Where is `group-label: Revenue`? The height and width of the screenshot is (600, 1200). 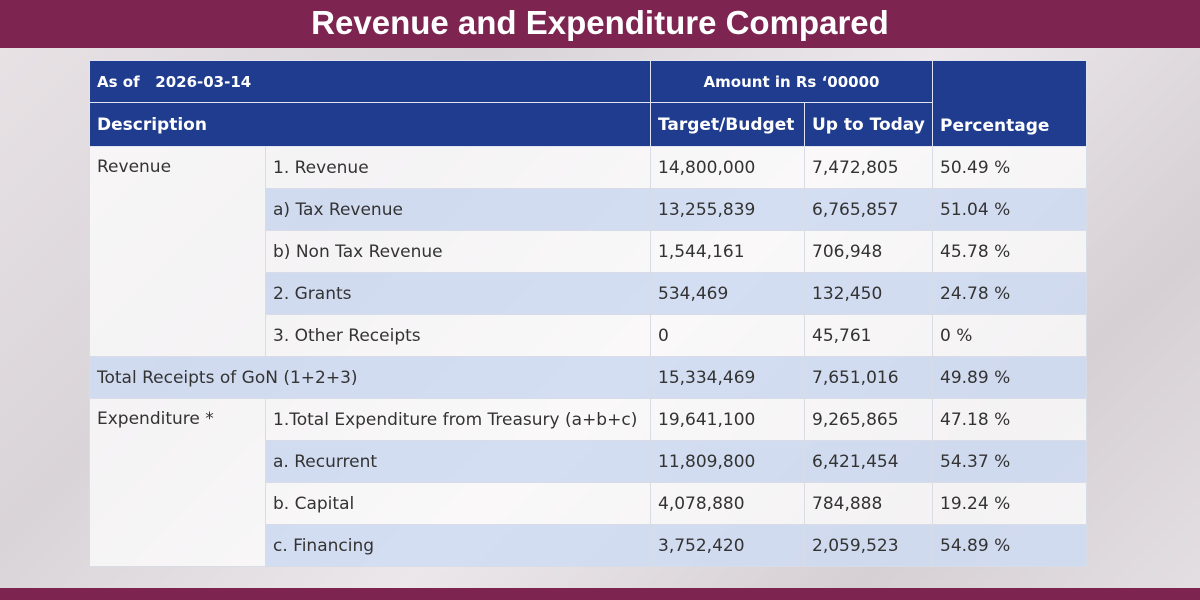 group-label: Revenue is located at coordinates (177, 251).